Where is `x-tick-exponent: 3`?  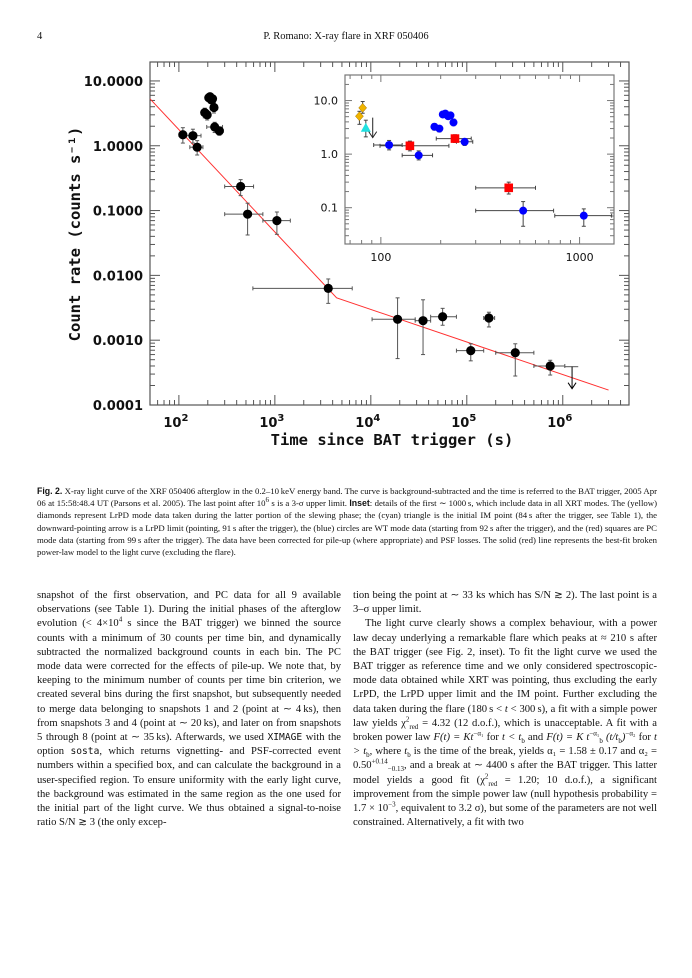 x-tick-exponent: 3 is located at coordinates (280, 418).